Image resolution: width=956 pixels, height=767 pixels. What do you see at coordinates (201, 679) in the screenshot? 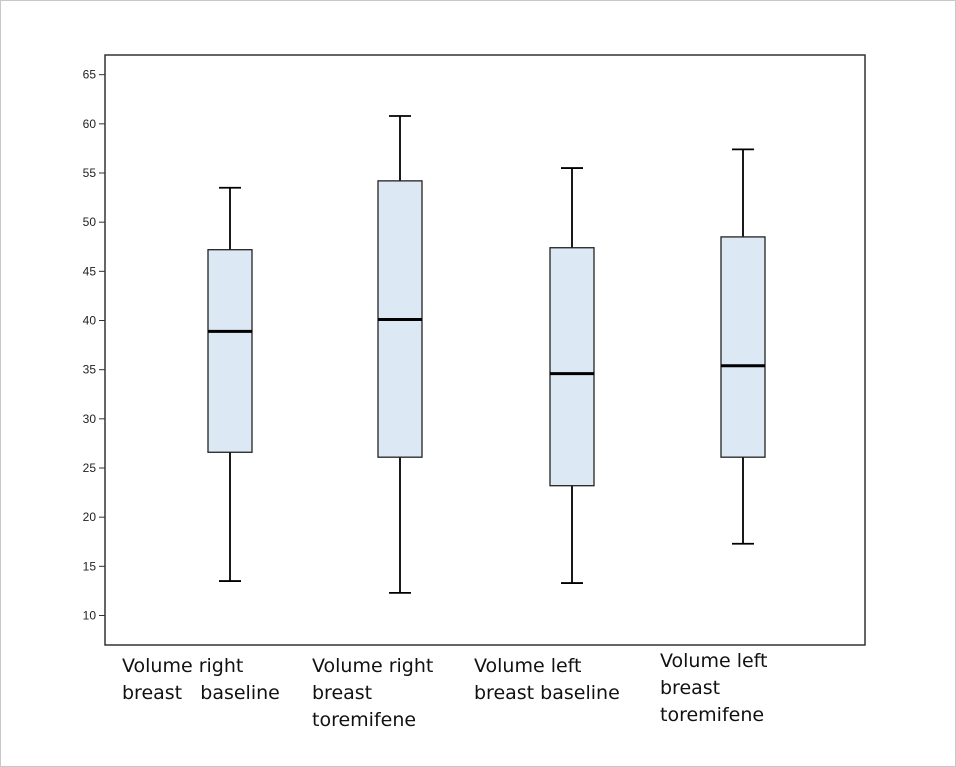
I see `category-label-1: Volume right breast baseline` at bounding box center [201, 679].